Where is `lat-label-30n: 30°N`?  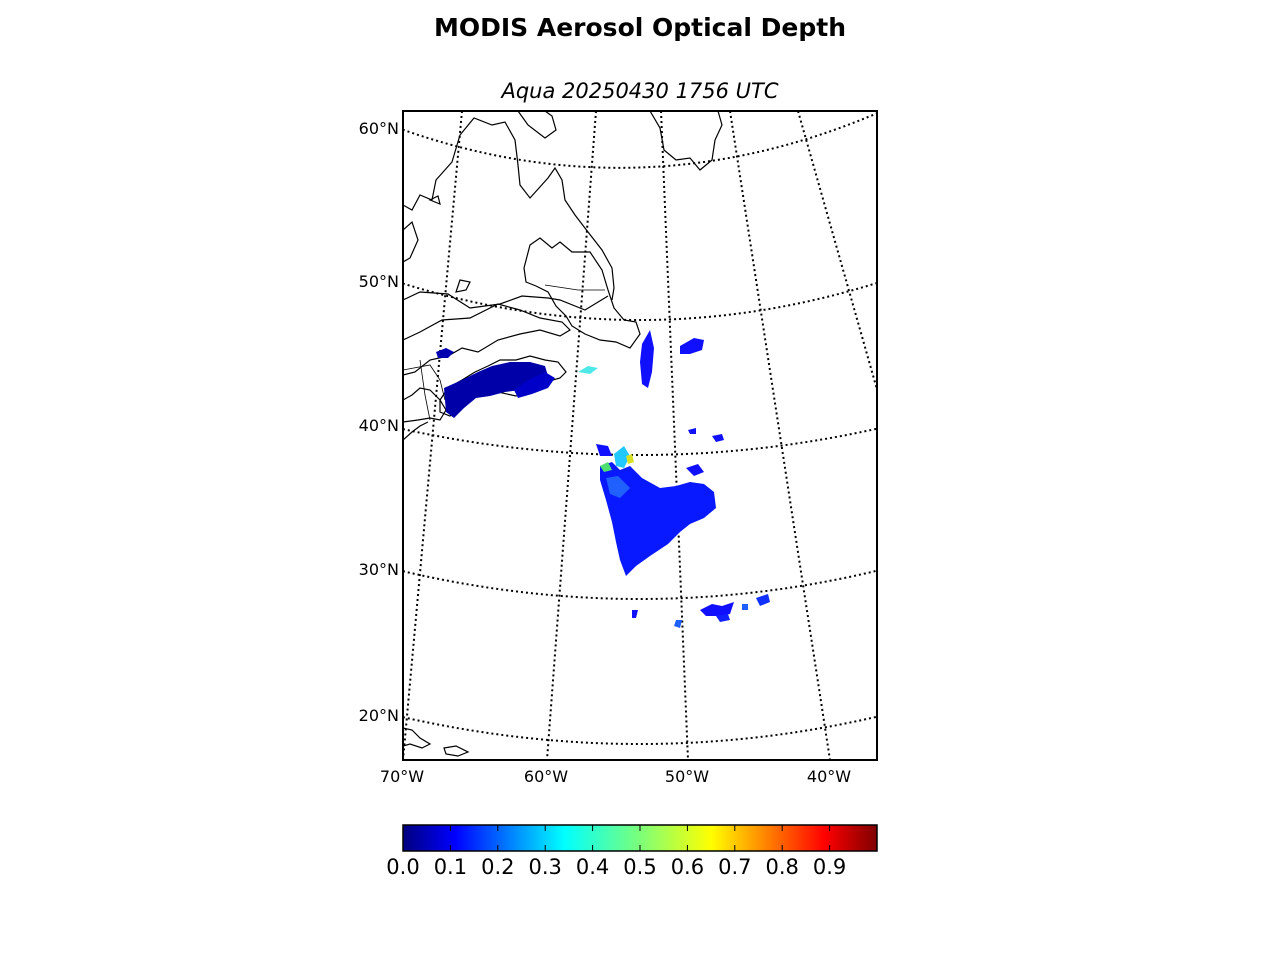 lat-label-30n: 30°N is located at coordinates (378, 569).